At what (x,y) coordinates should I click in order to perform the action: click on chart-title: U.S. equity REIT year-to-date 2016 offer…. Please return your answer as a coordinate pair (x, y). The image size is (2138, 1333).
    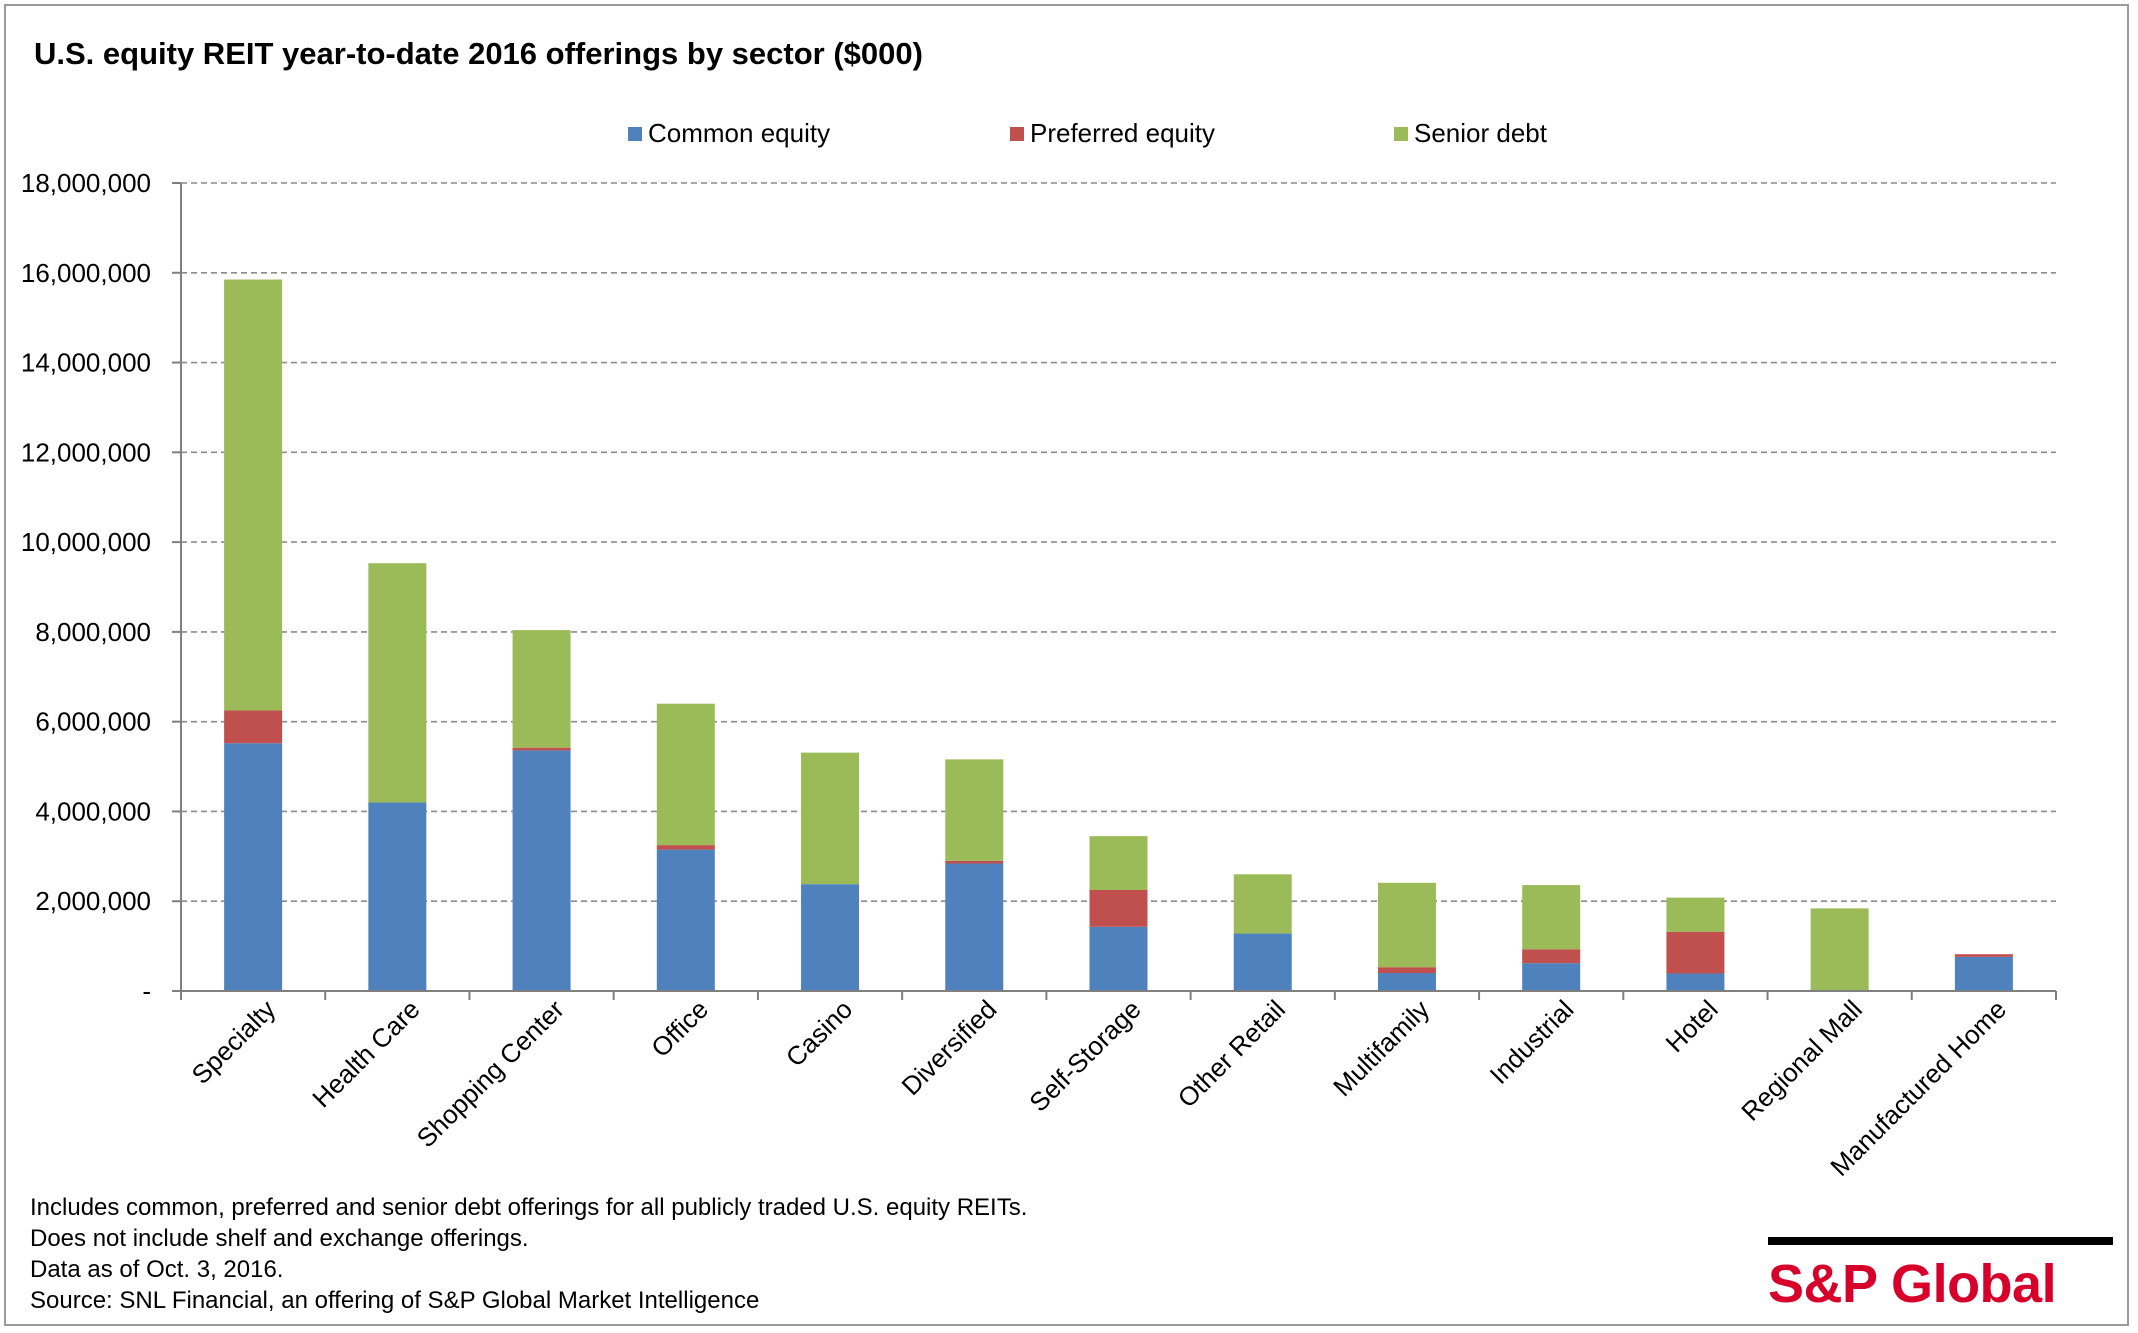
    Looking at the image, I should click on (478, 53).